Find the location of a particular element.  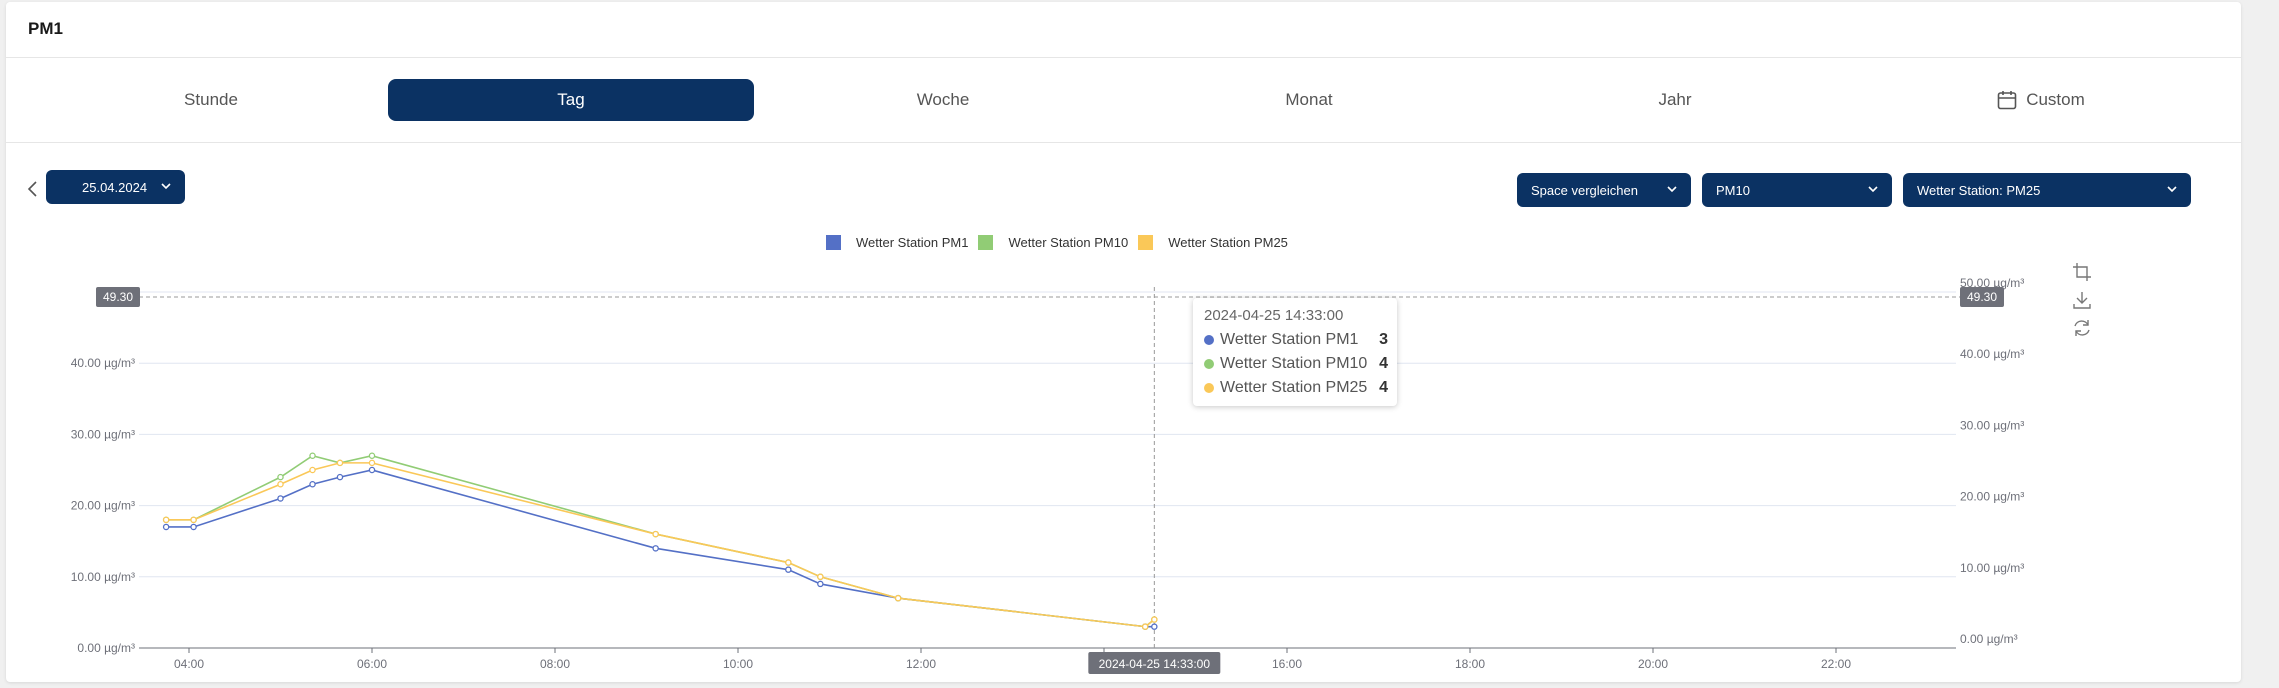

tab-custom: Custom is located at coordinates (2041, 100).